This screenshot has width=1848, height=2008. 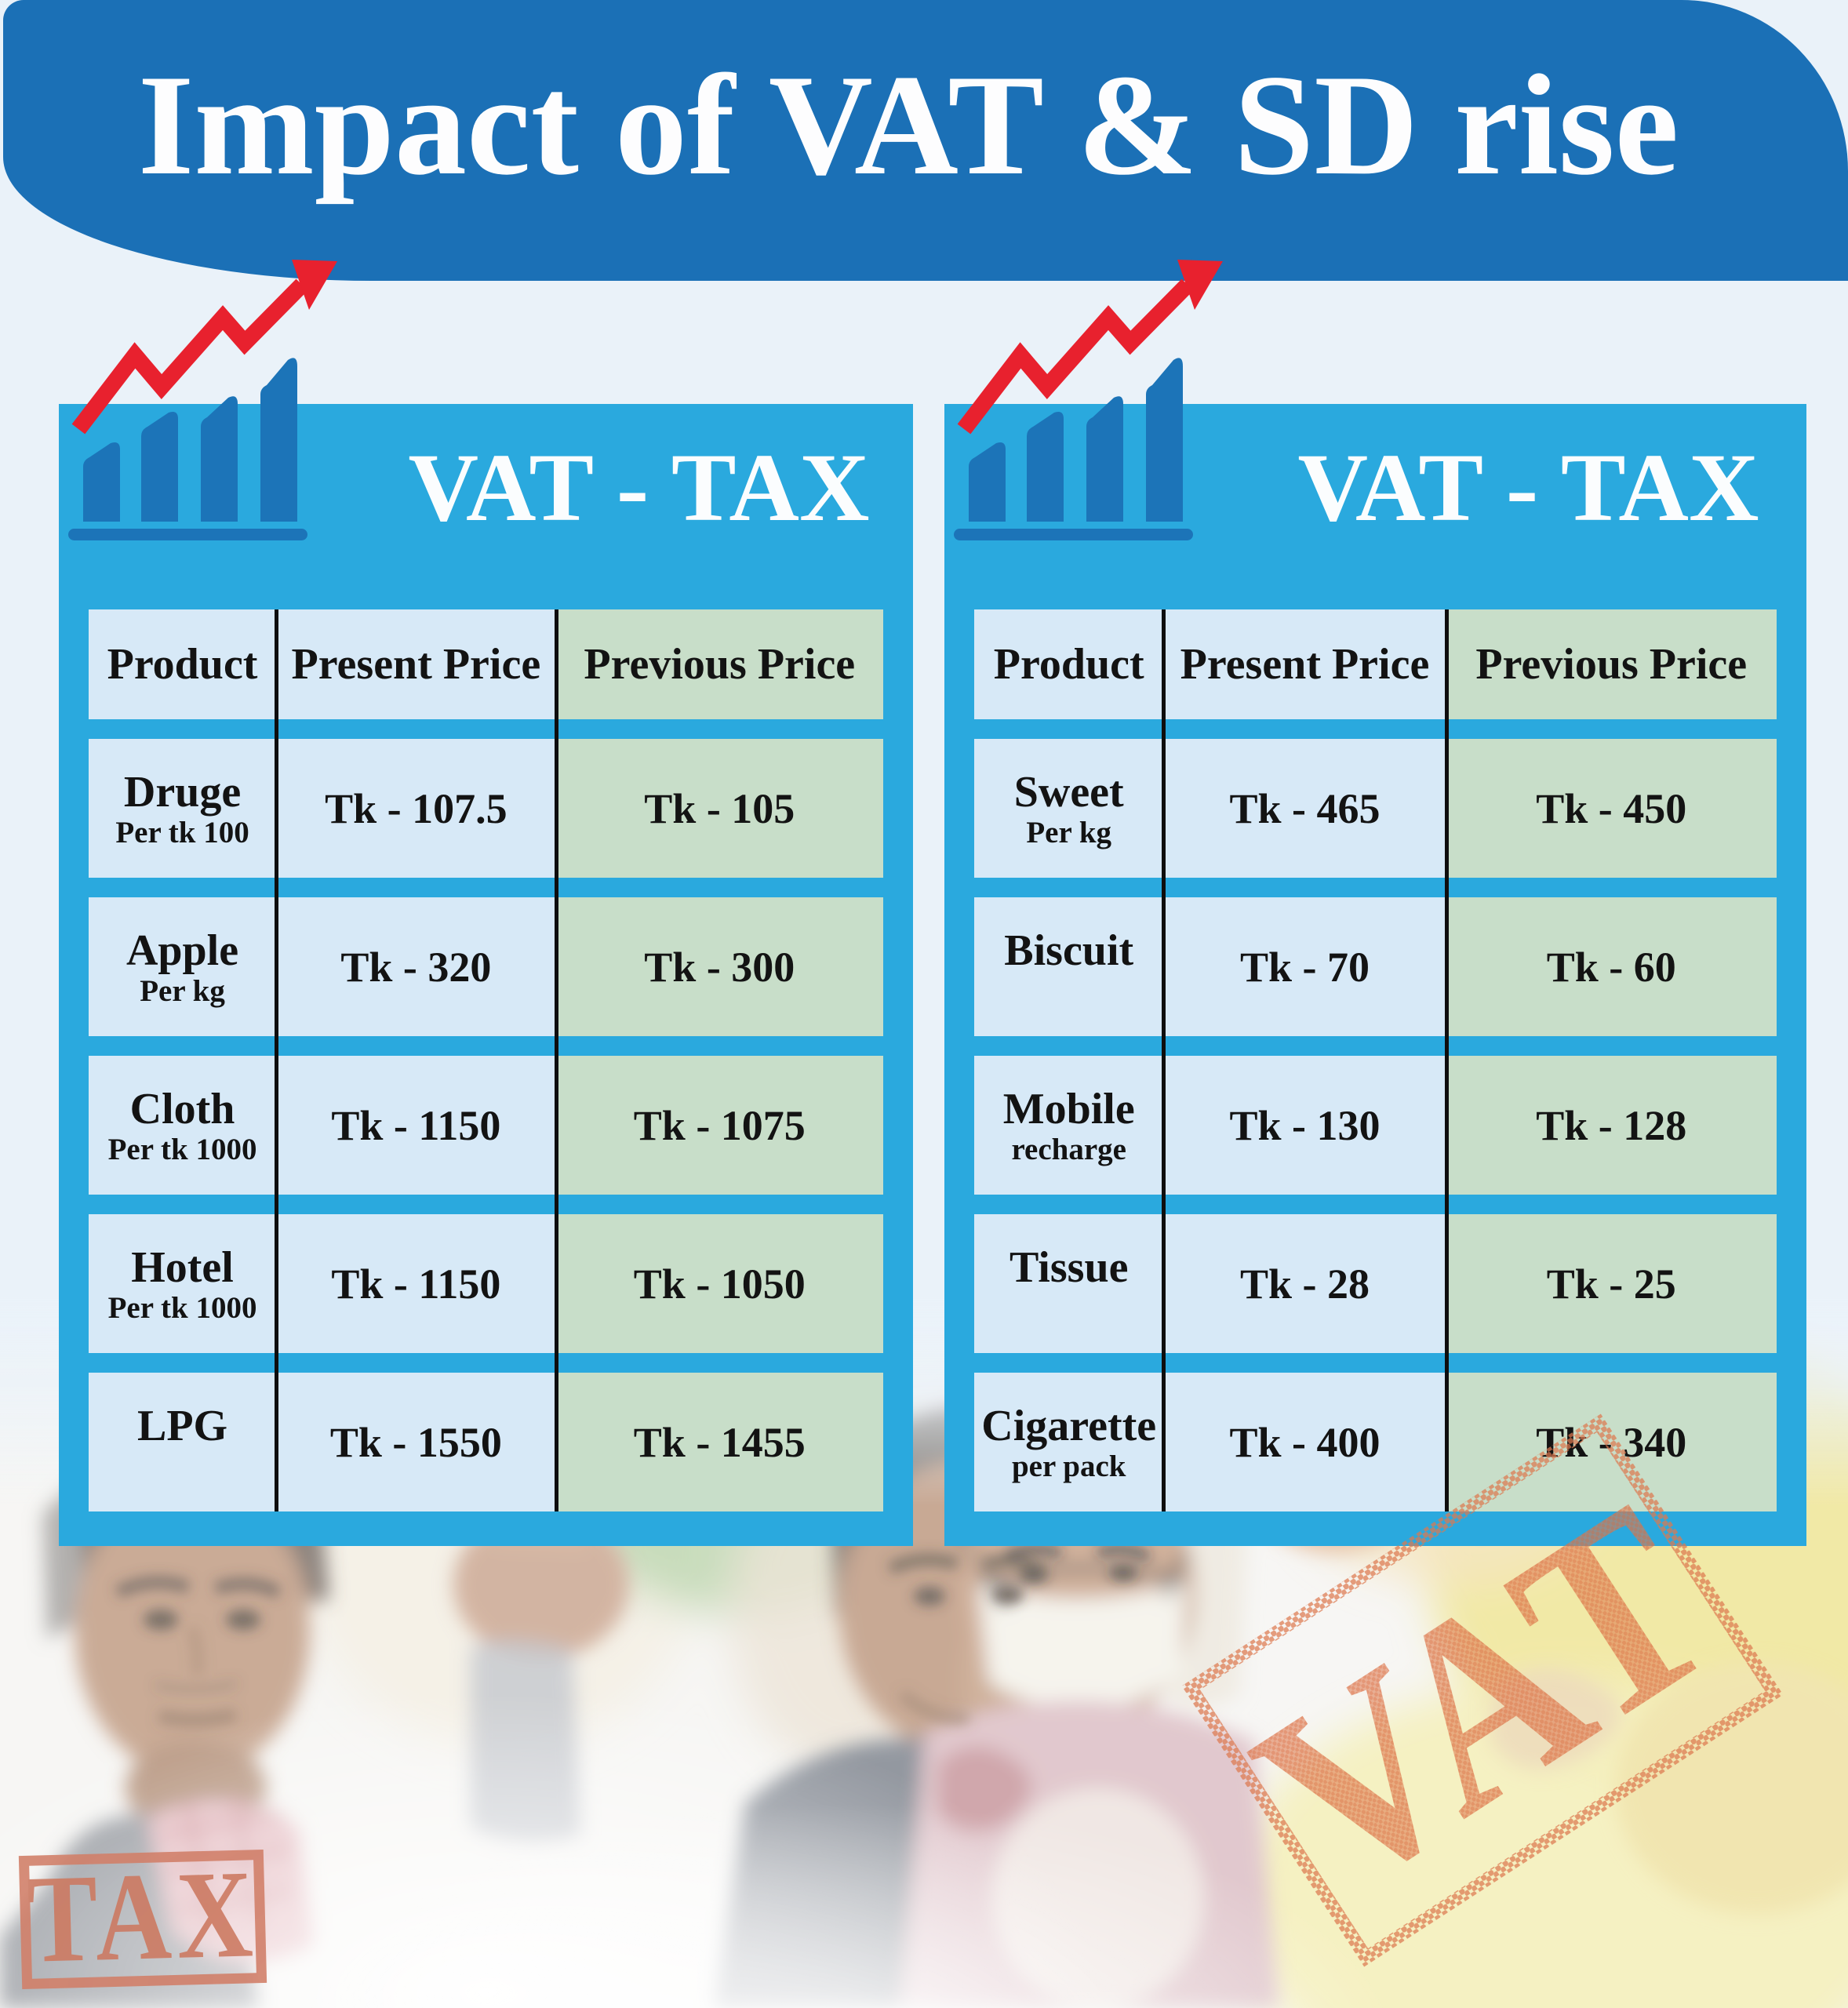 What do you see at coordinates (1069, 1426) in the screenshot?
I see `product-name: Cigarette` at bounding box center [1069, 1426].